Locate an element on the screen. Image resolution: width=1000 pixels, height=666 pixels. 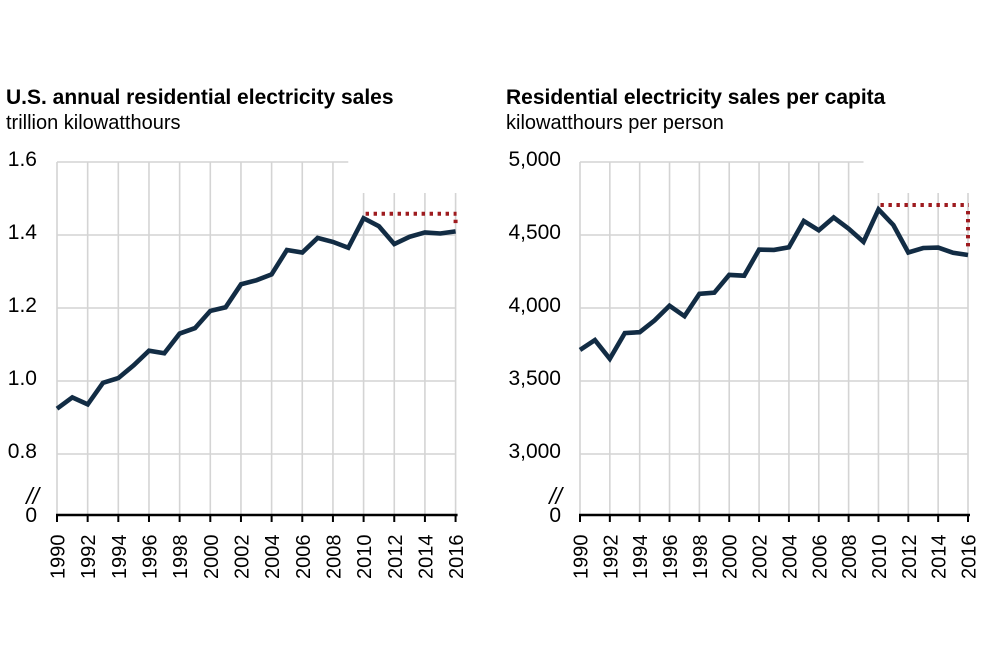
chart-subtitle: kilowatthours per person is located at coordinates (615, 123).